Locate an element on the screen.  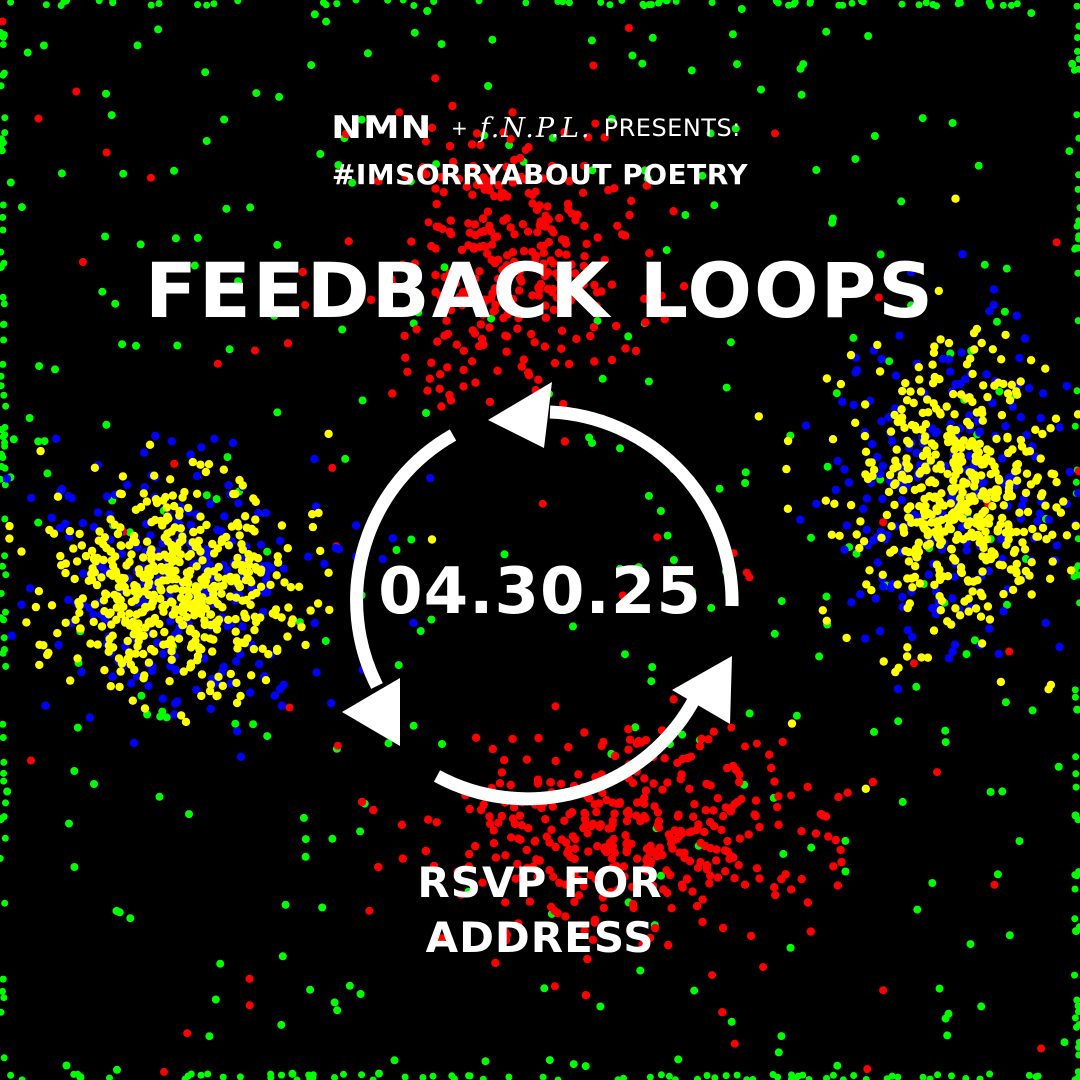
event-date: 04.30.25 is located at coordinates (540, 592).